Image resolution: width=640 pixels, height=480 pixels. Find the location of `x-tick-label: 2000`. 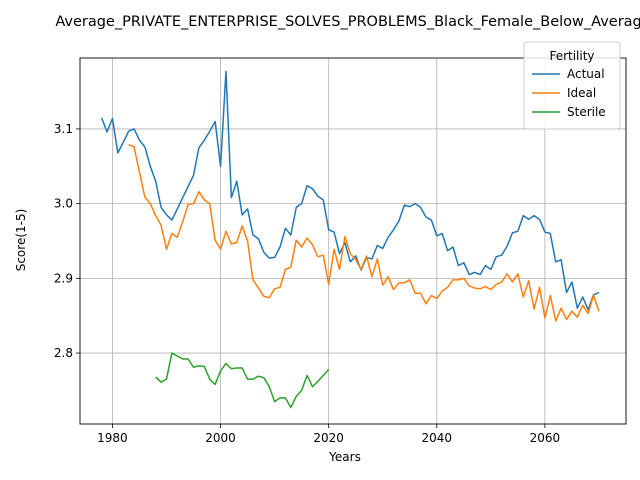

x-tick-label: 2000 is located at coordinates (220, 438).